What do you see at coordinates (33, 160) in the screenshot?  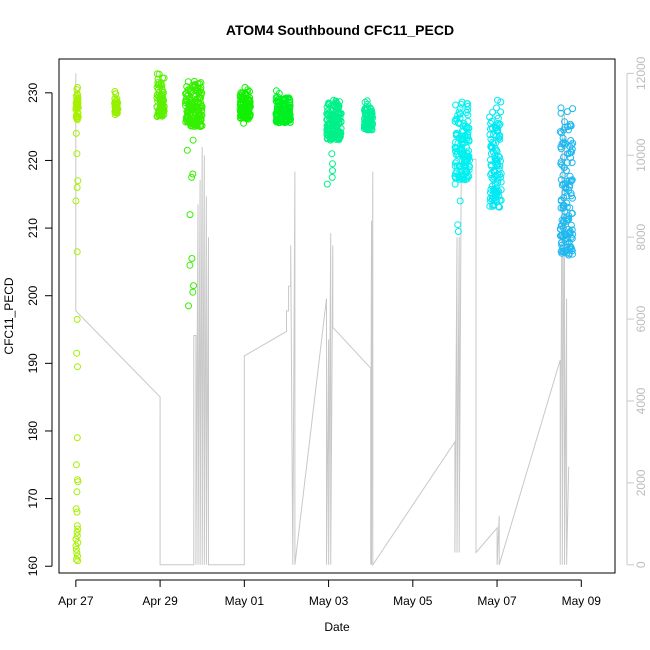 I see `y-tick-label: 220` at bounding box center [33, 160].